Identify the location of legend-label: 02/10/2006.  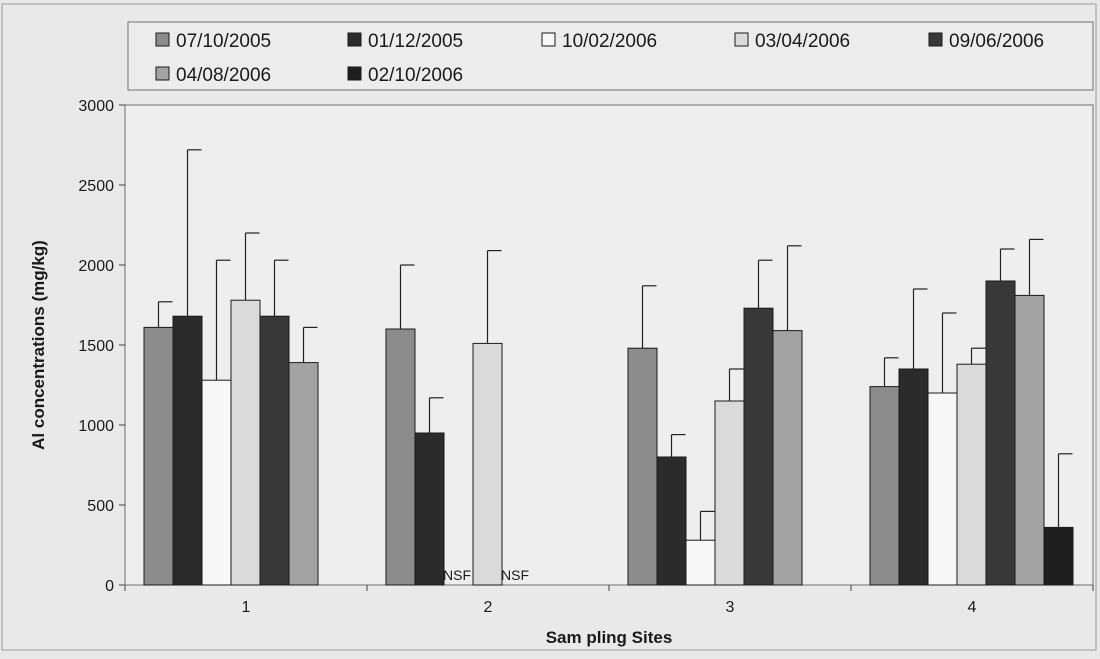
(415, 75).